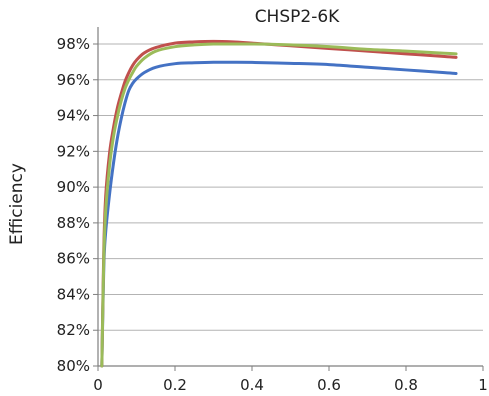 The height and width of the screenshot is (396, 489). What do you see at coordinates (252, 385) in the screenshot?
I see `x-tick-label: 0.4` at bounding box center [252, 385].